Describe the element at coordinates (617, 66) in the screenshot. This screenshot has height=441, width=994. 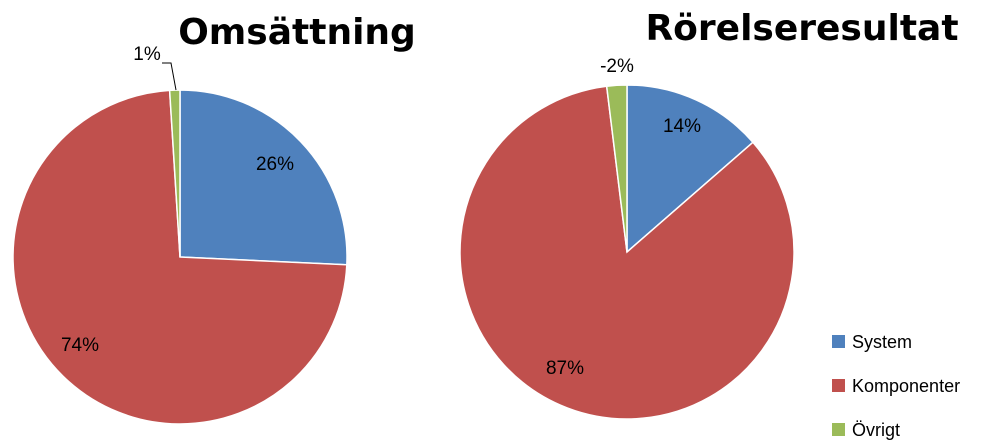
I see `data-label: -2%` at that location.